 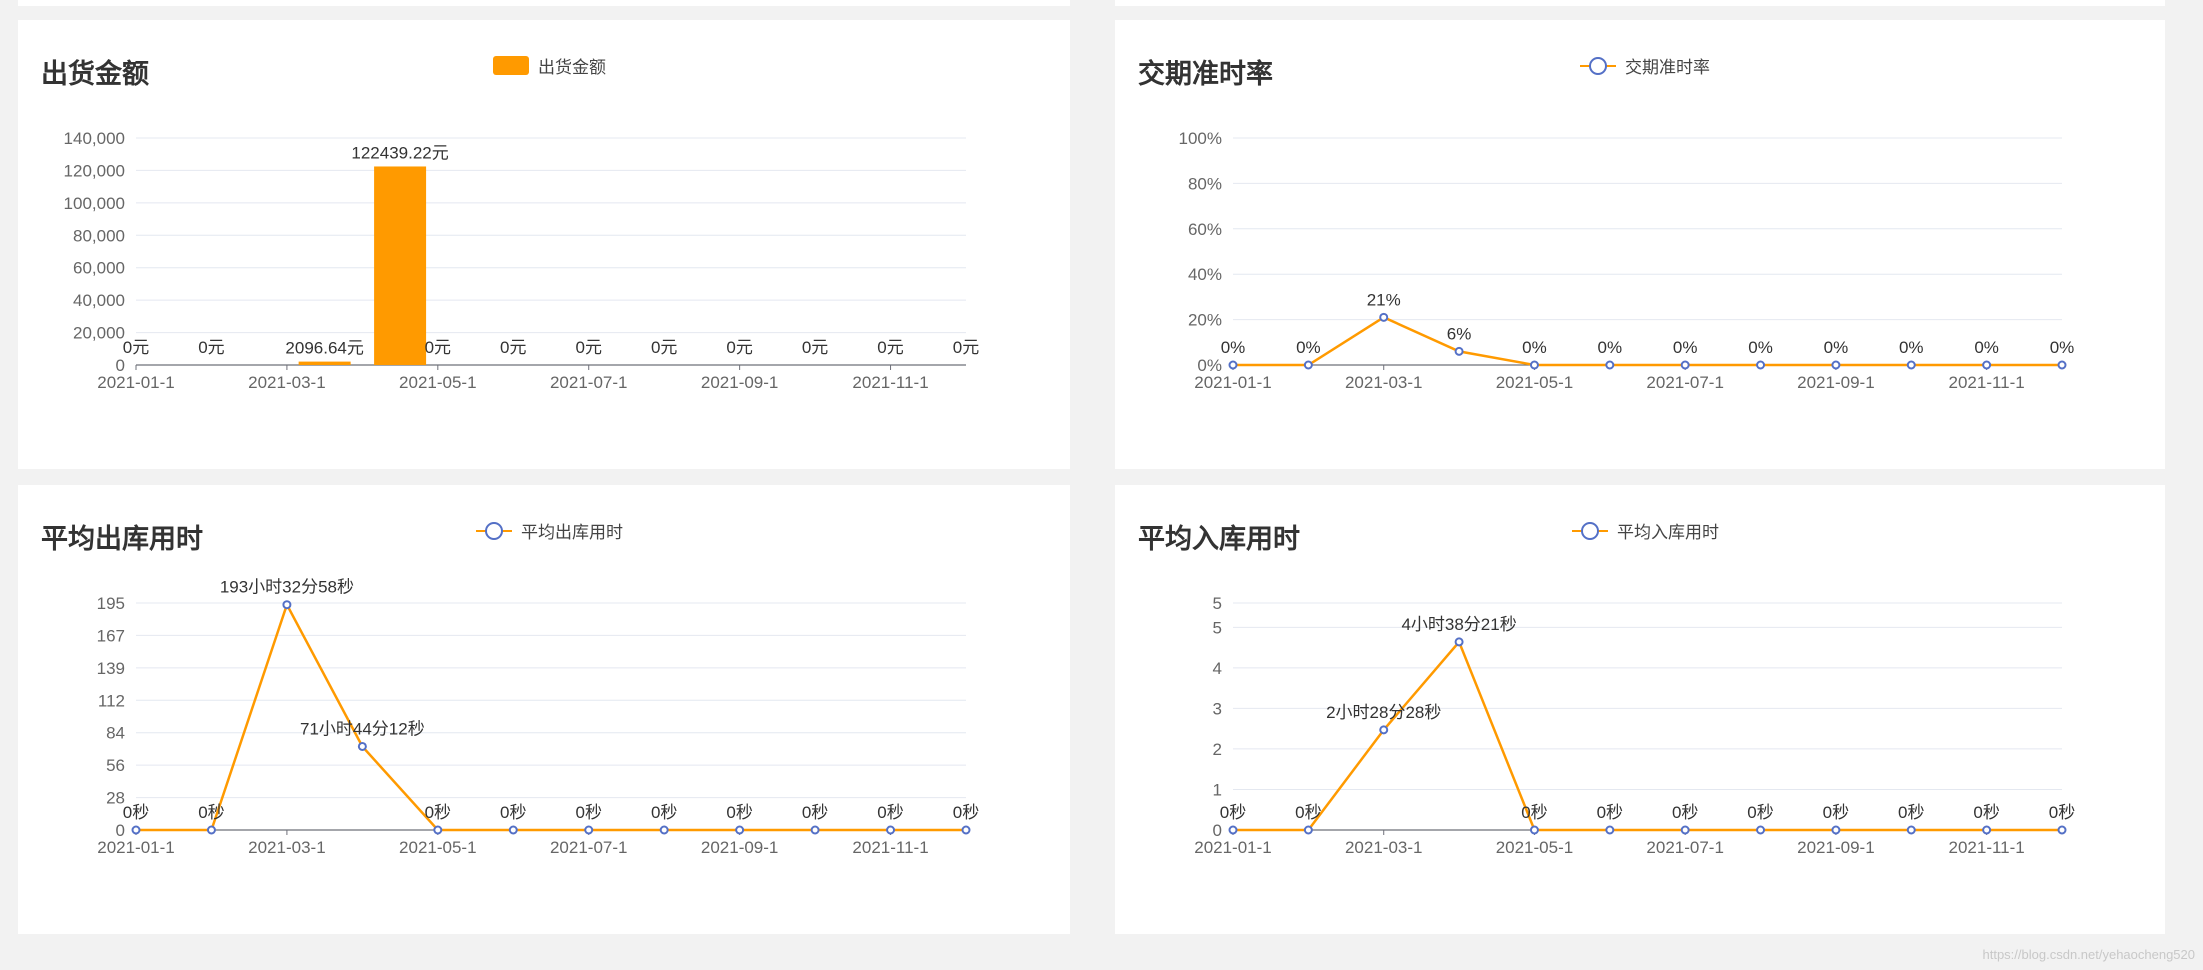 What do you see at coordinates (1640, 3) in the screenshot?
I see `top-strip-right` at bounding box center [1640, 3].